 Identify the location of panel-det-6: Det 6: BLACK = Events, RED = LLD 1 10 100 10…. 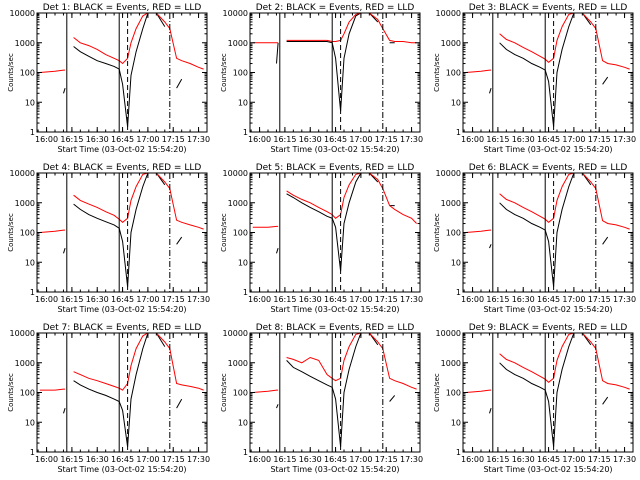
(534, 238).